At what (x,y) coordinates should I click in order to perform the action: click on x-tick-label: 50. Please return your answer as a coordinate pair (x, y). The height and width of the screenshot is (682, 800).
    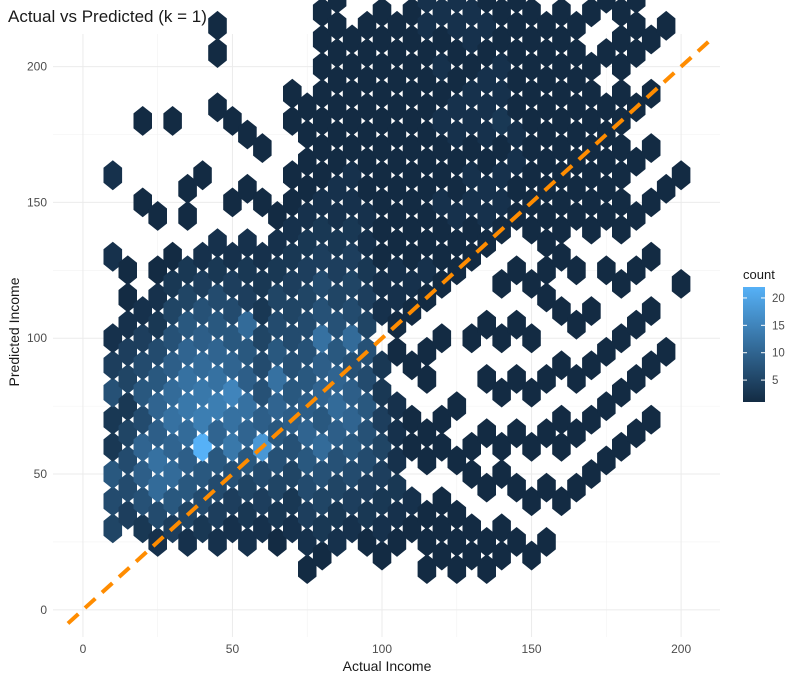
    Looking at the image, I should click on (233, 649).